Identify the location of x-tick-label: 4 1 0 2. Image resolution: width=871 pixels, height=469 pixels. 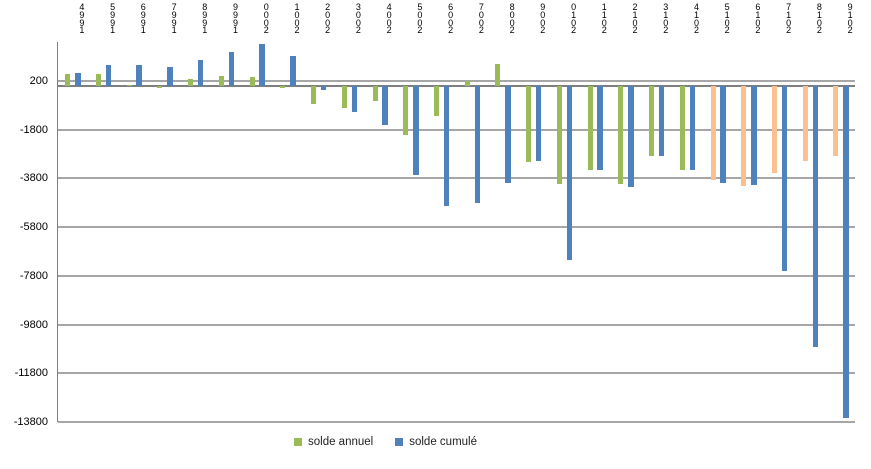
(696, 19).